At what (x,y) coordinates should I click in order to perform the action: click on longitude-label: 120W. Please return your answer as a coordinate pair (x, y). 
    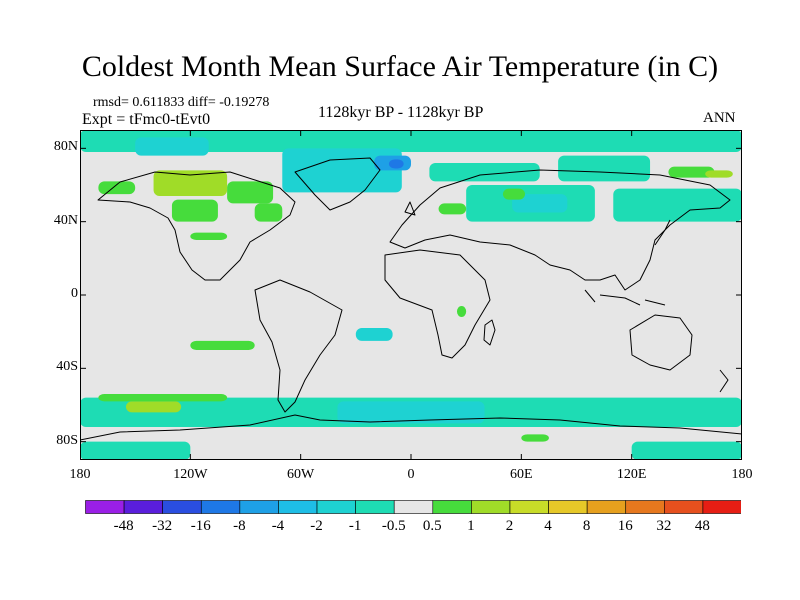
    Looking at the image, I should click on (190, 474).